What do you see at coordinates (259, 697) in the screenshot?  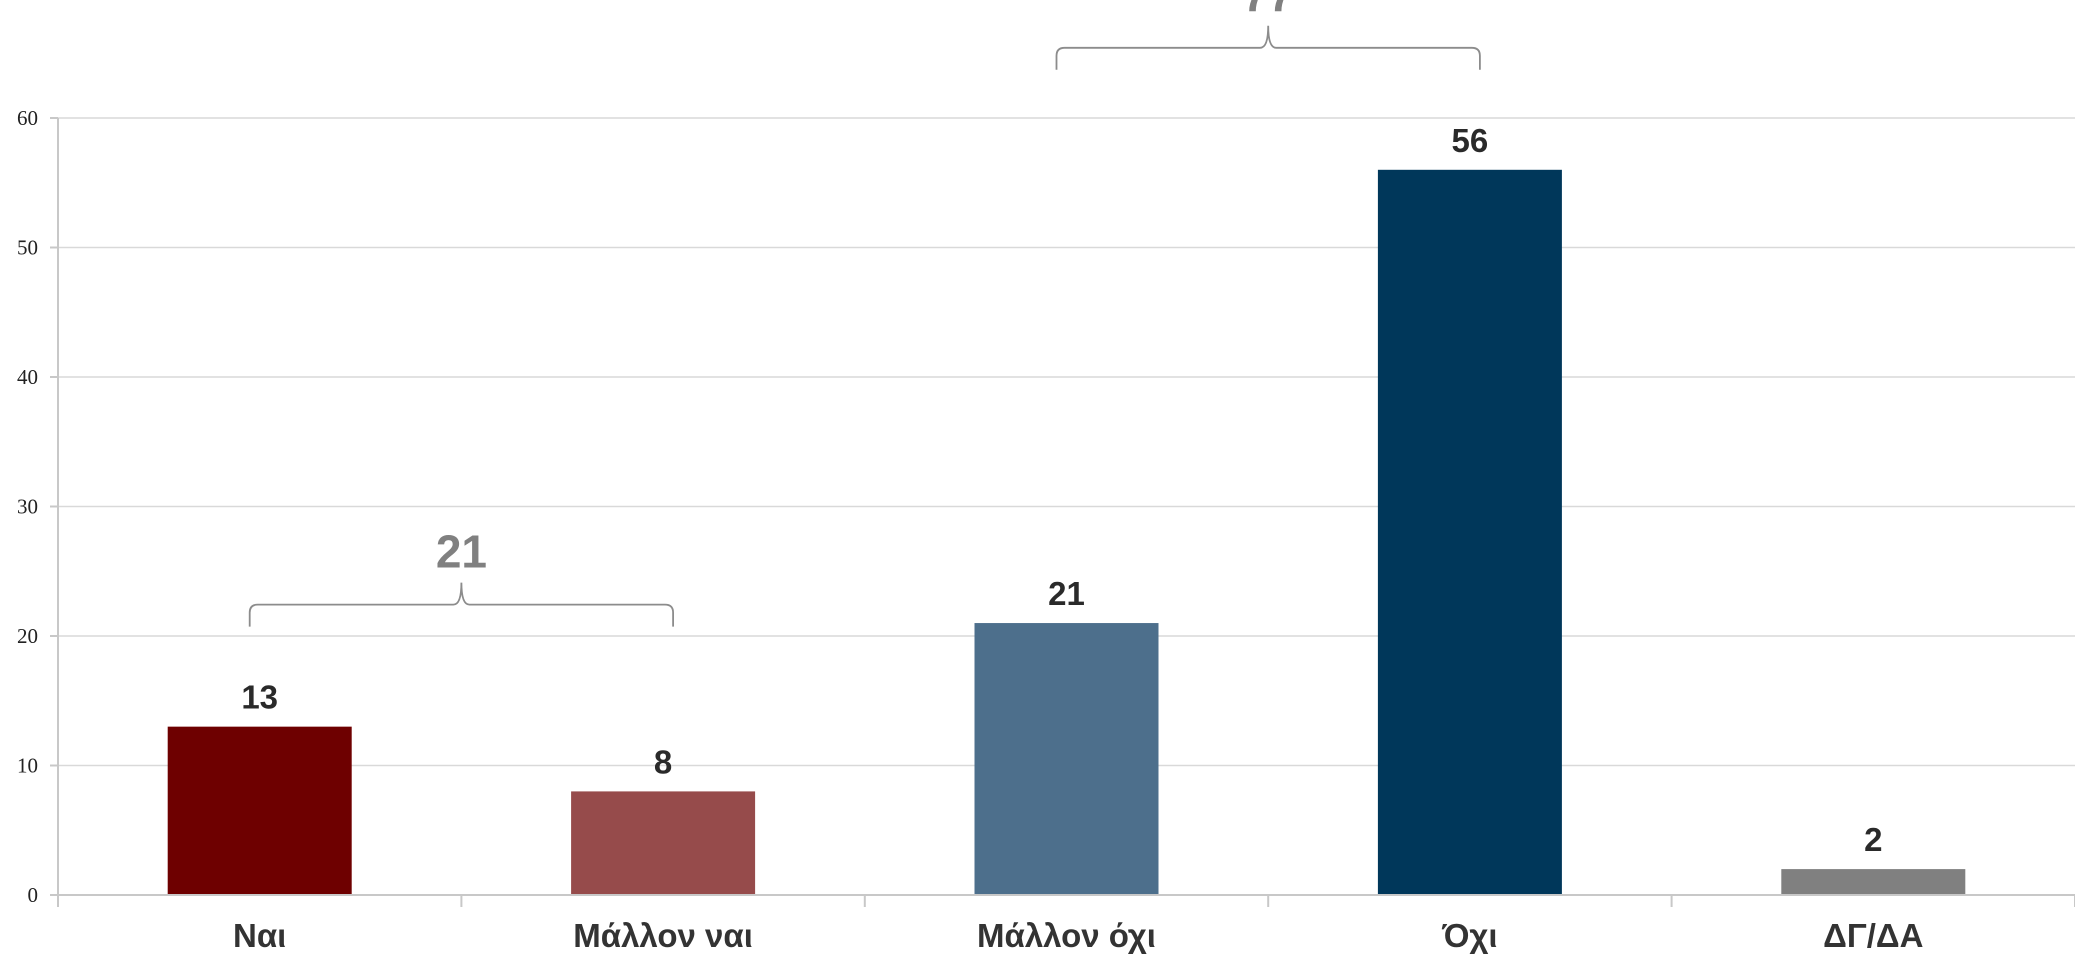 I see `data-label: 13` at bounding box center [259, 697].